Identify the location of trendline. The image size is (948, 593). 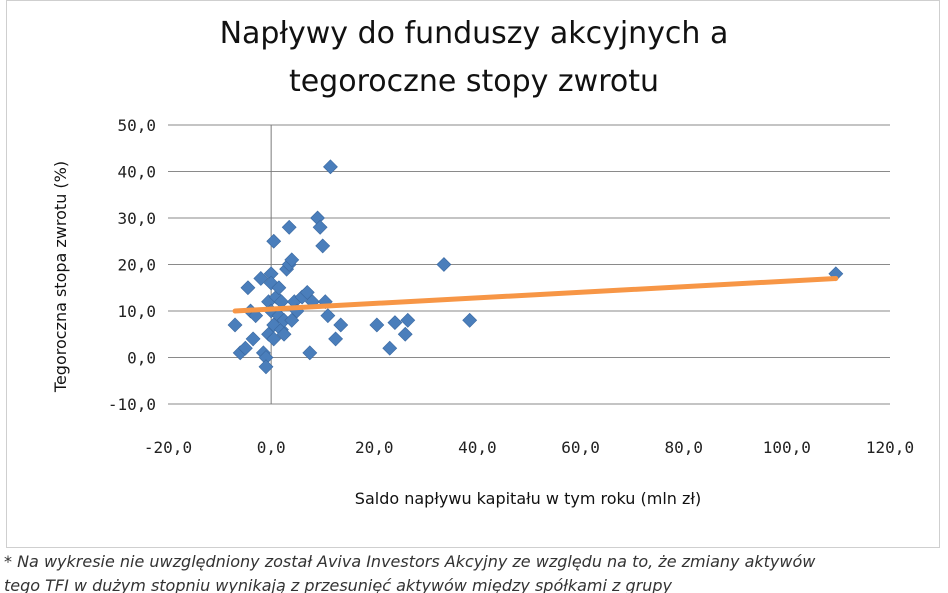
(535, 294).